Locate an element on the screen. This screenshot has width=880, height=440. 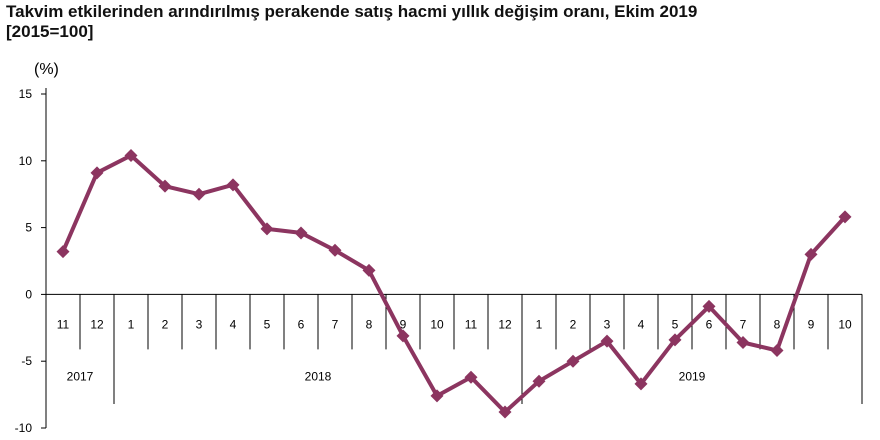
y-tick-label: 15 is located at coordinates (26, 94).